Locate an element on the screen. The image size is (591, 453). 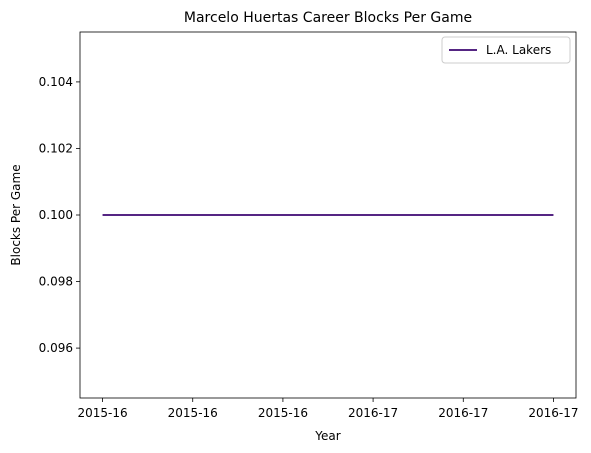
y-tick-label: 0.096 is located at coordinates (56, 348).